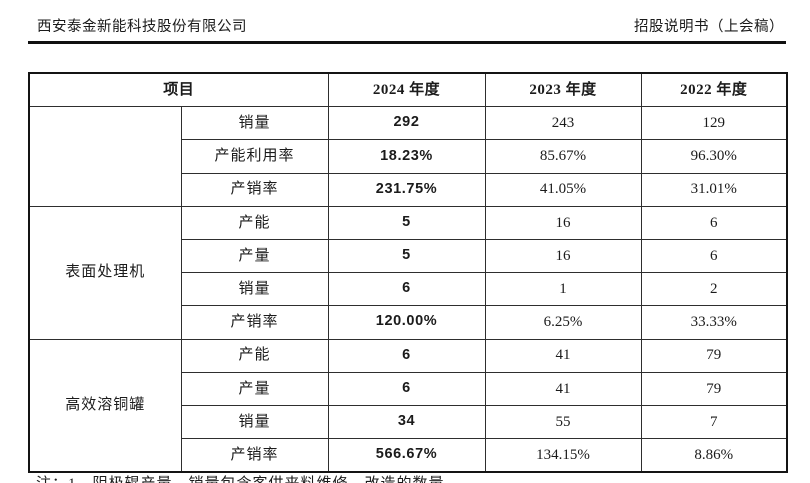 This screenshot has height=483, width=810. Describe the element at coordinates (105, 405) in the screenshot. I see `group-cell-copper-dissolving-tank: 高效溶铜罐` at that location.